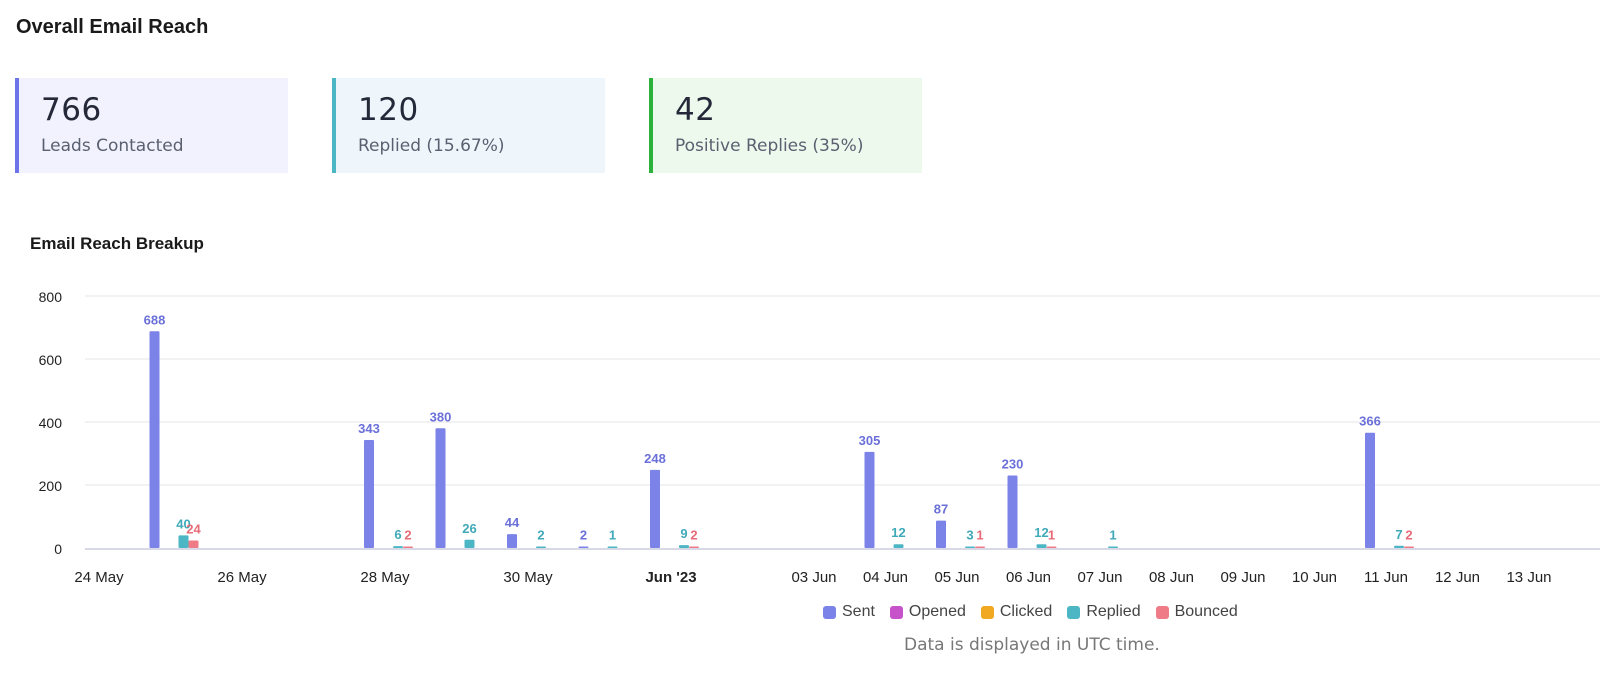 This screenshot has width=1600, height=696. Describe the element at coordinates (785, 125) in the screenshot. I see `stat-card-positive-replies: 42 Positive Replies (35%)` at that location.